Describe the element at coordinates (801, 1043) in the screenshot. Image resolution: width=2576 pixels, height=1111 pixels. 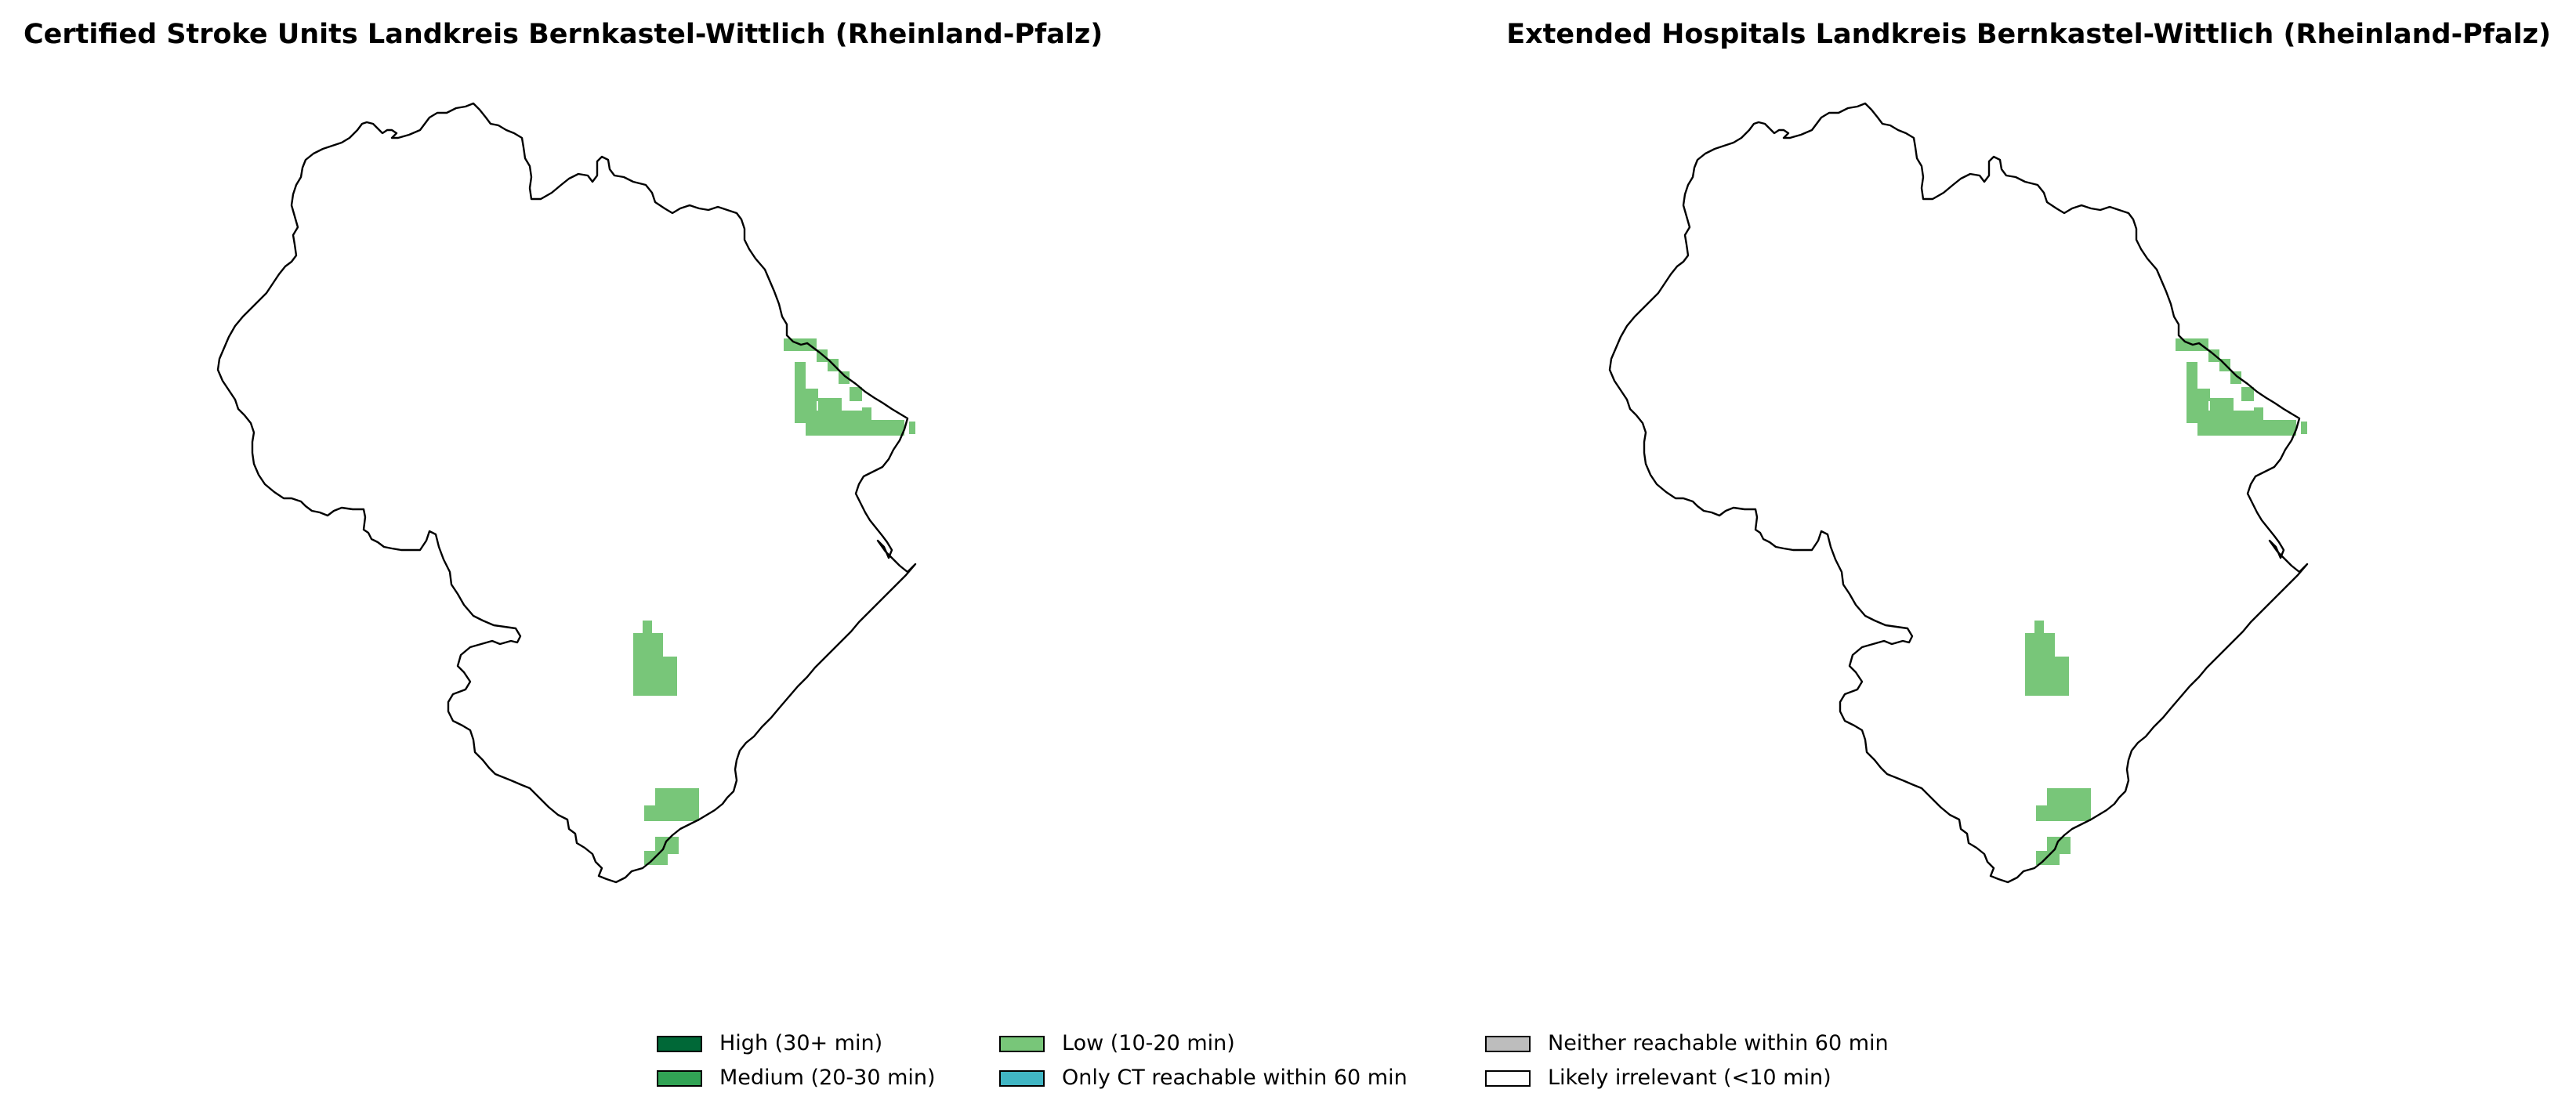
I see `legend-label-high: High (30+ min)` at that location.